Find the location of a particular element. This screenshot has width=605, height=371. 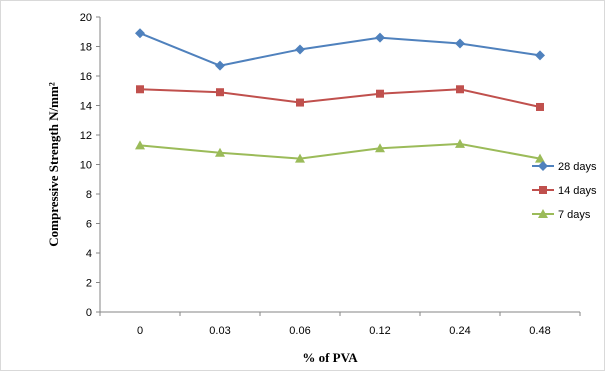

y-tick-label: 20 is located at coordinates (86, 18).